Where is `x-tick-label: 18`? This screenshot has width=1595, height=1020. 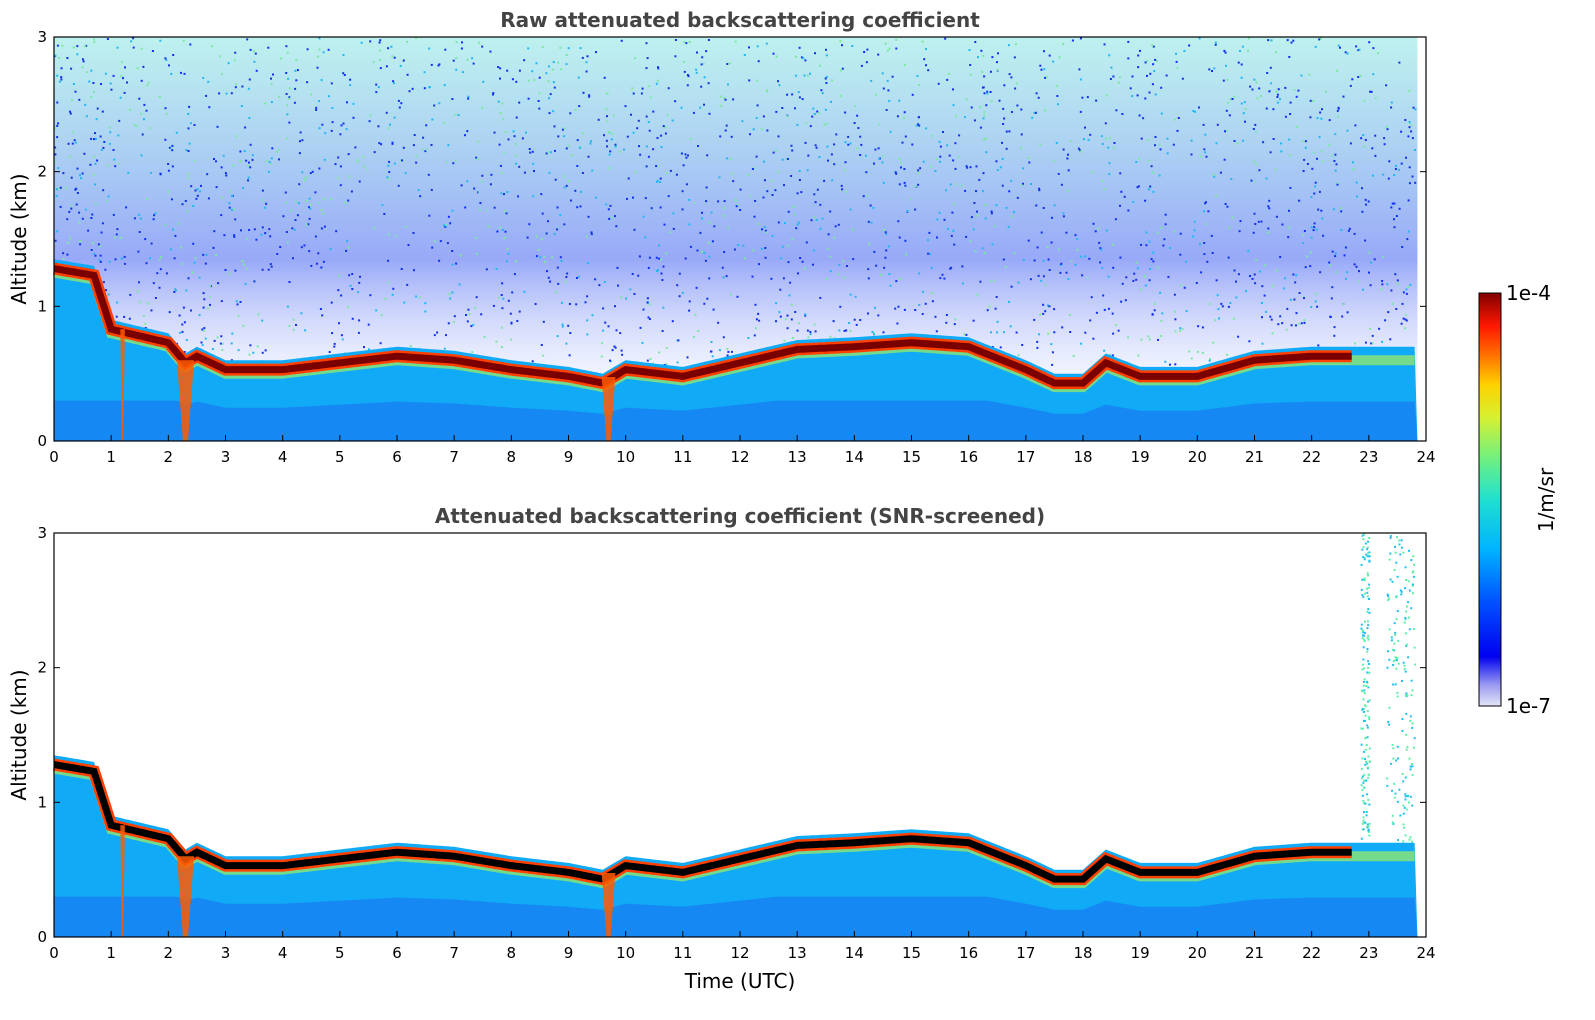
x-tick-label: 18 is located at coordinates (1082, 953).